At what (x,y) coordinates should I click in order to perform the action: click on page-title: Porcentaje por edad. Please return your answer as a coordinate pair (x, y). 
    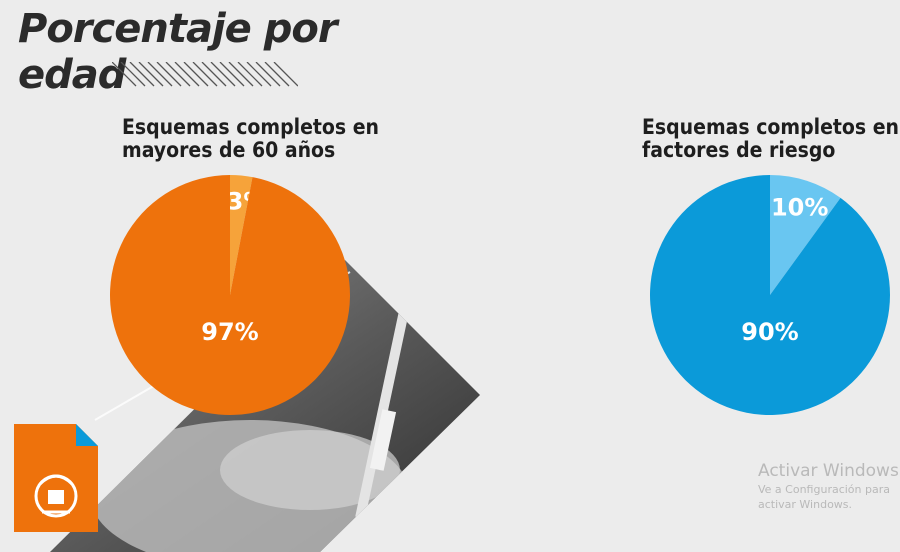
    Looking at the image, I should click on (178, 52).